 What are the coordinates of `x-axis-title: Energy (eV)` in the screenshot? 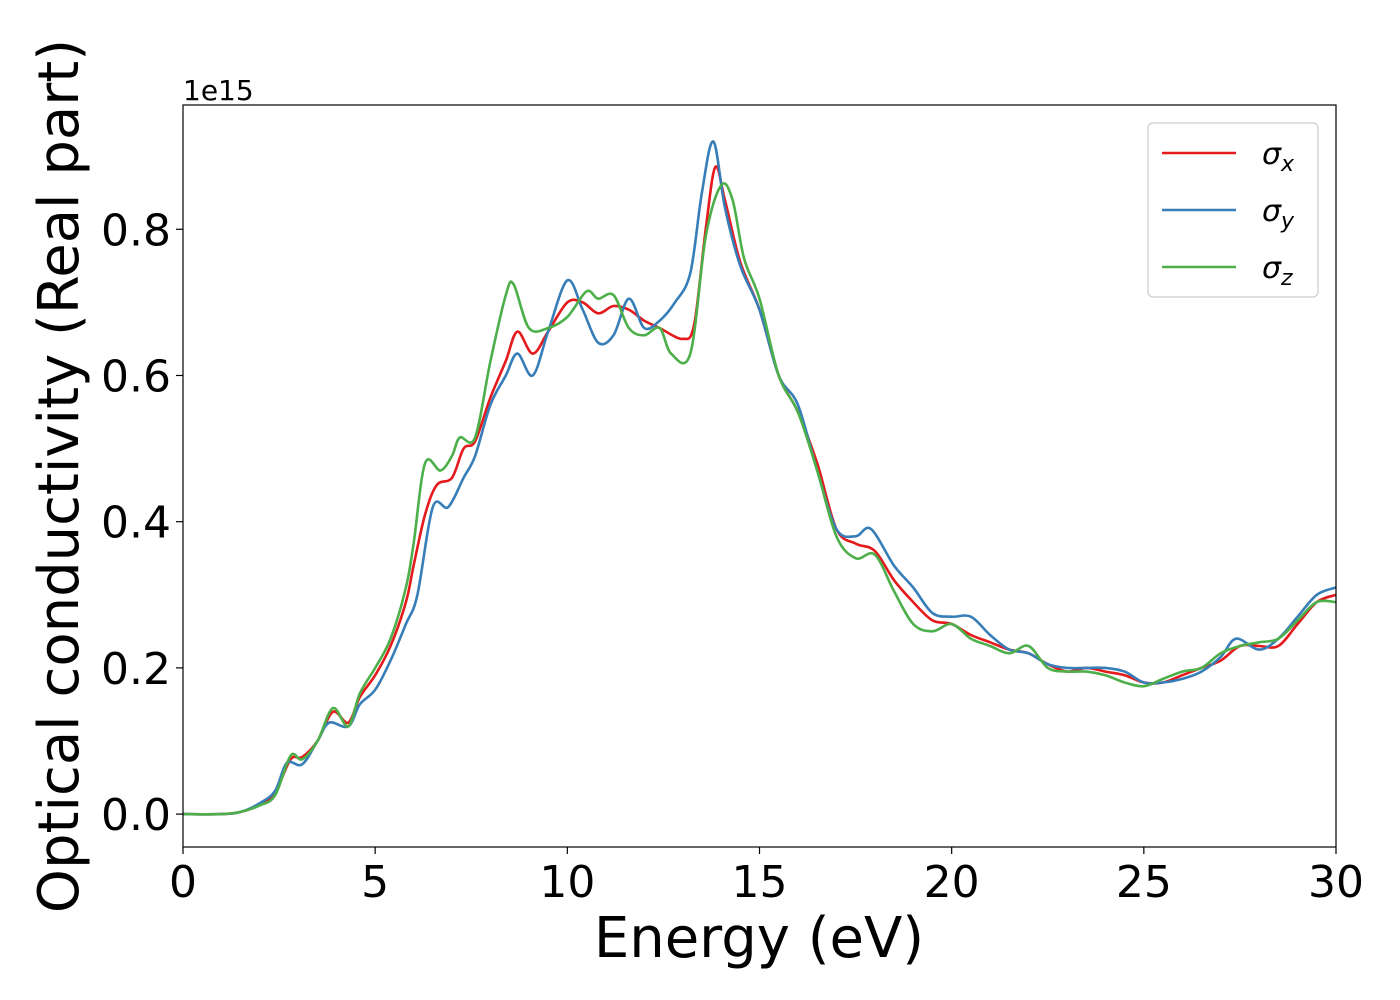 It's located at (759, 938).